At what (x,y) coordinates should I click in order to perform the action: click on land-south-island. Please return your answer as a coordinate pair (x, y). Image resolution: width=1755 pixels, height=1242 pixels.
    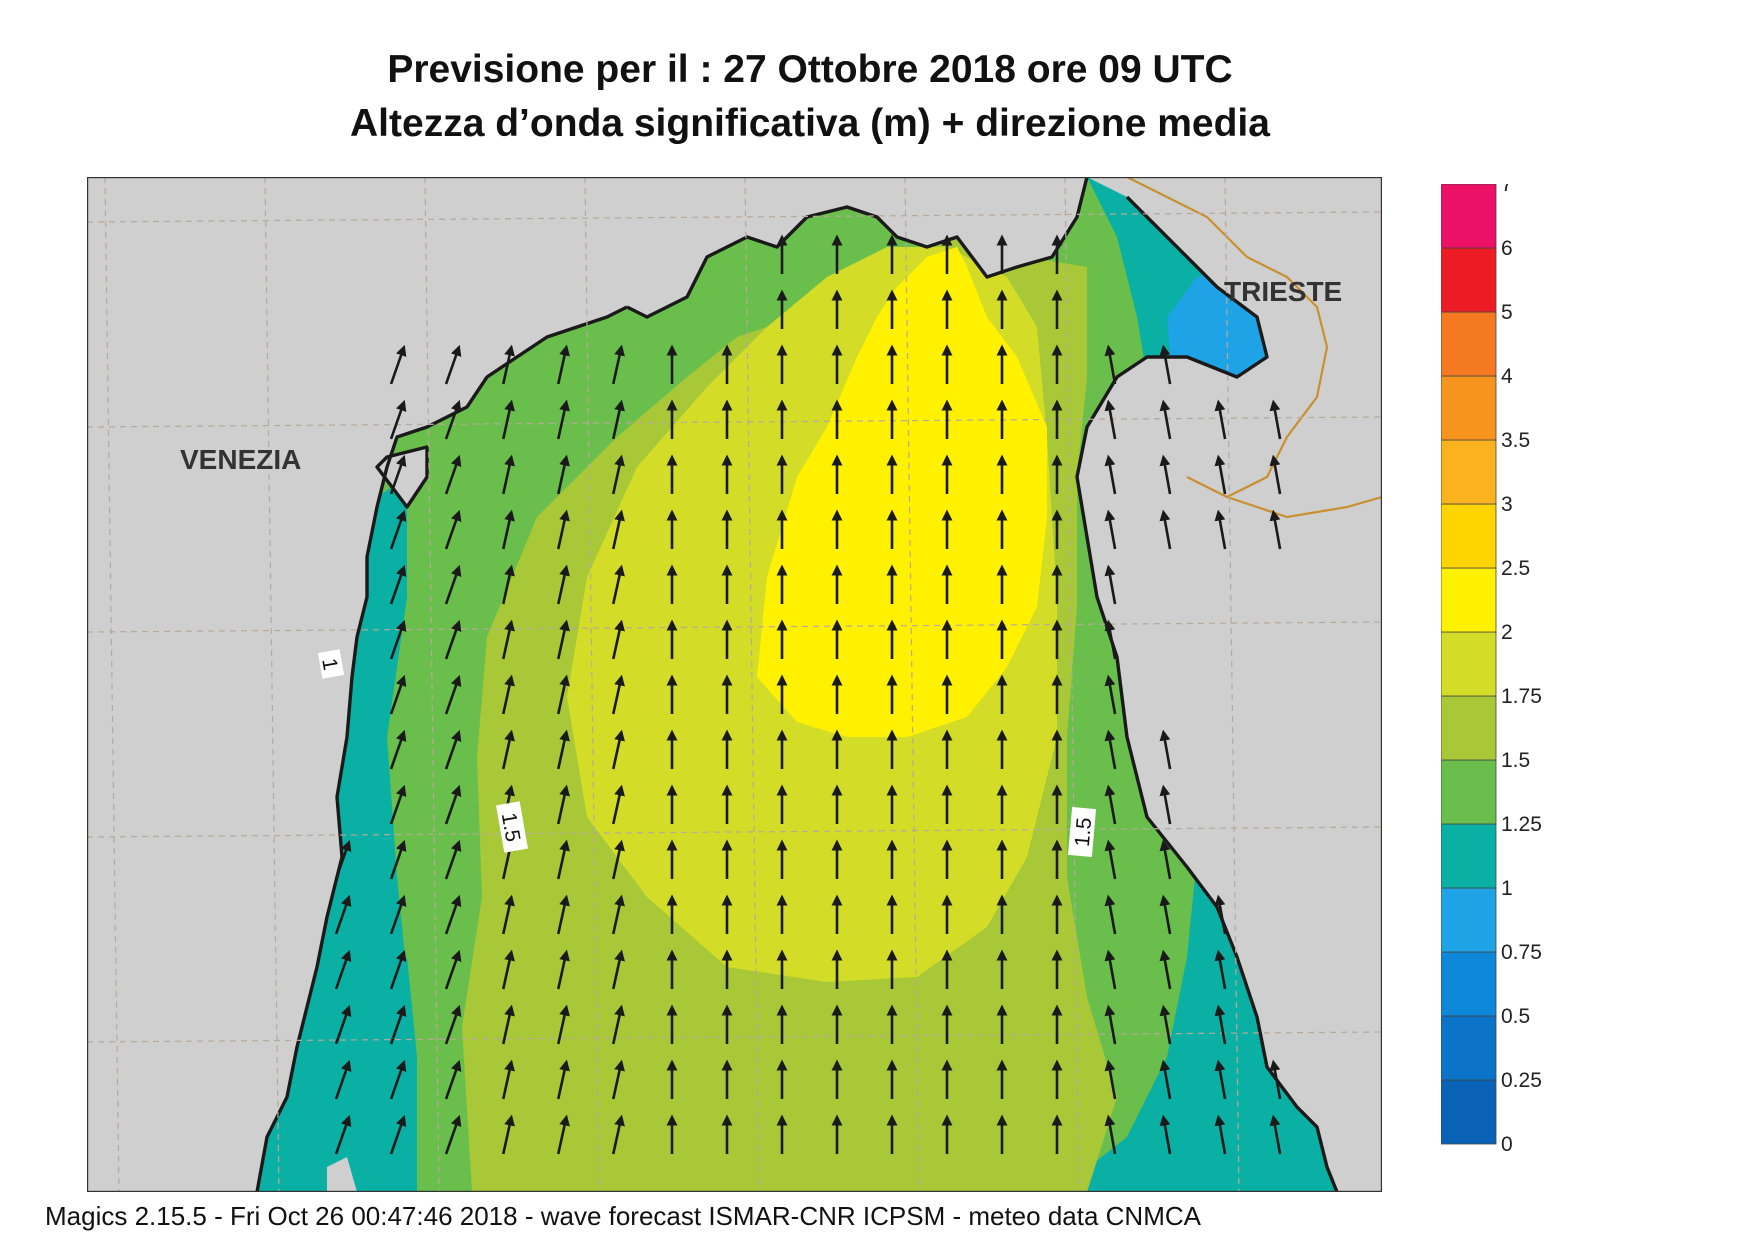
    Looking at the image, I should click on (342, 1174).